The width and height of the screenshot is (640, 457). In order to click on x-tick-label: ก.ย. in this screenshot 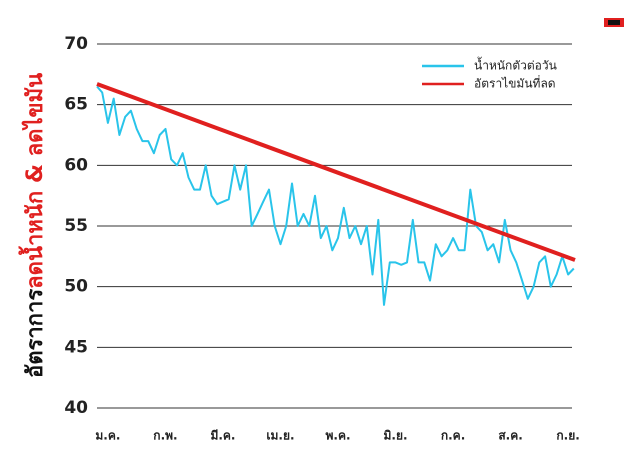, I will do `click(567, 436)`.